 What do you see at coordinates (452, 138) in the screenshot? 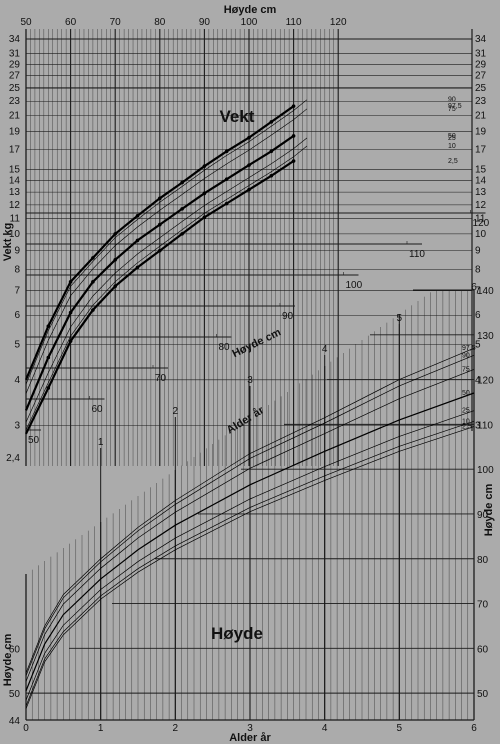
I see `weight-percentile-label: 25` at bounding box center [452, 138].